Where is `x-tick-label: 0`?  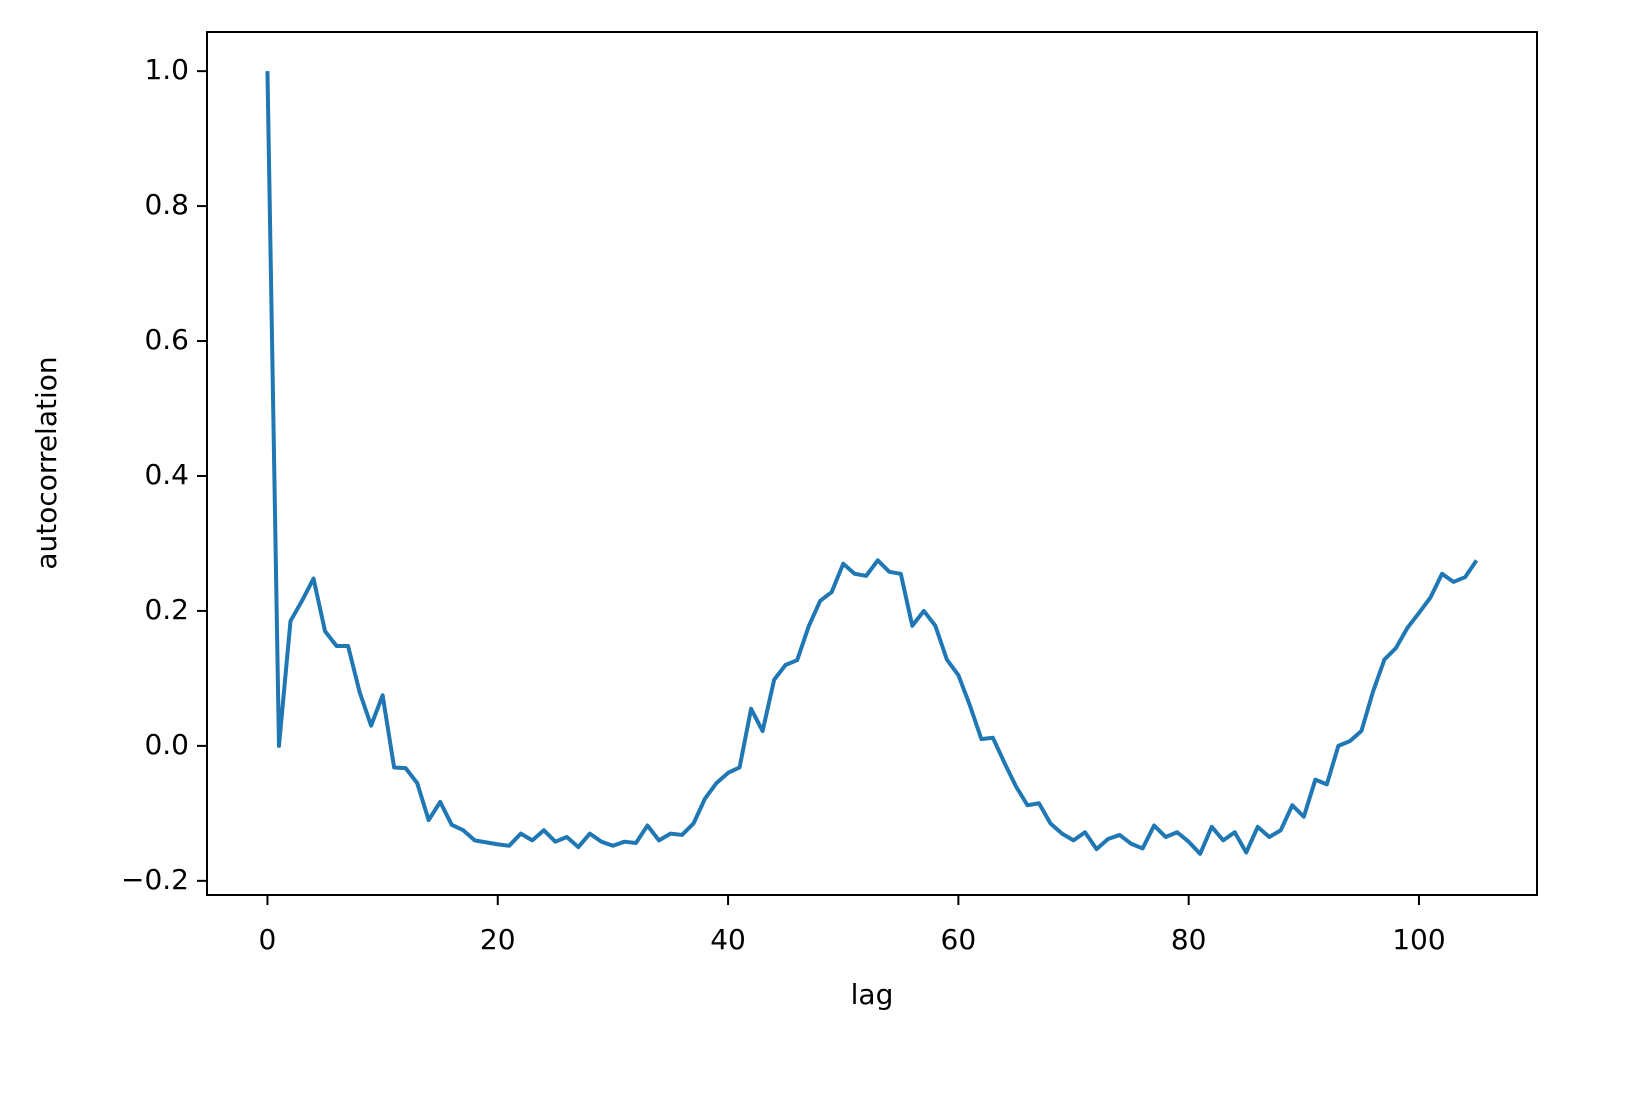
x-tick-label: 0 is located at coordinates (268, 939).